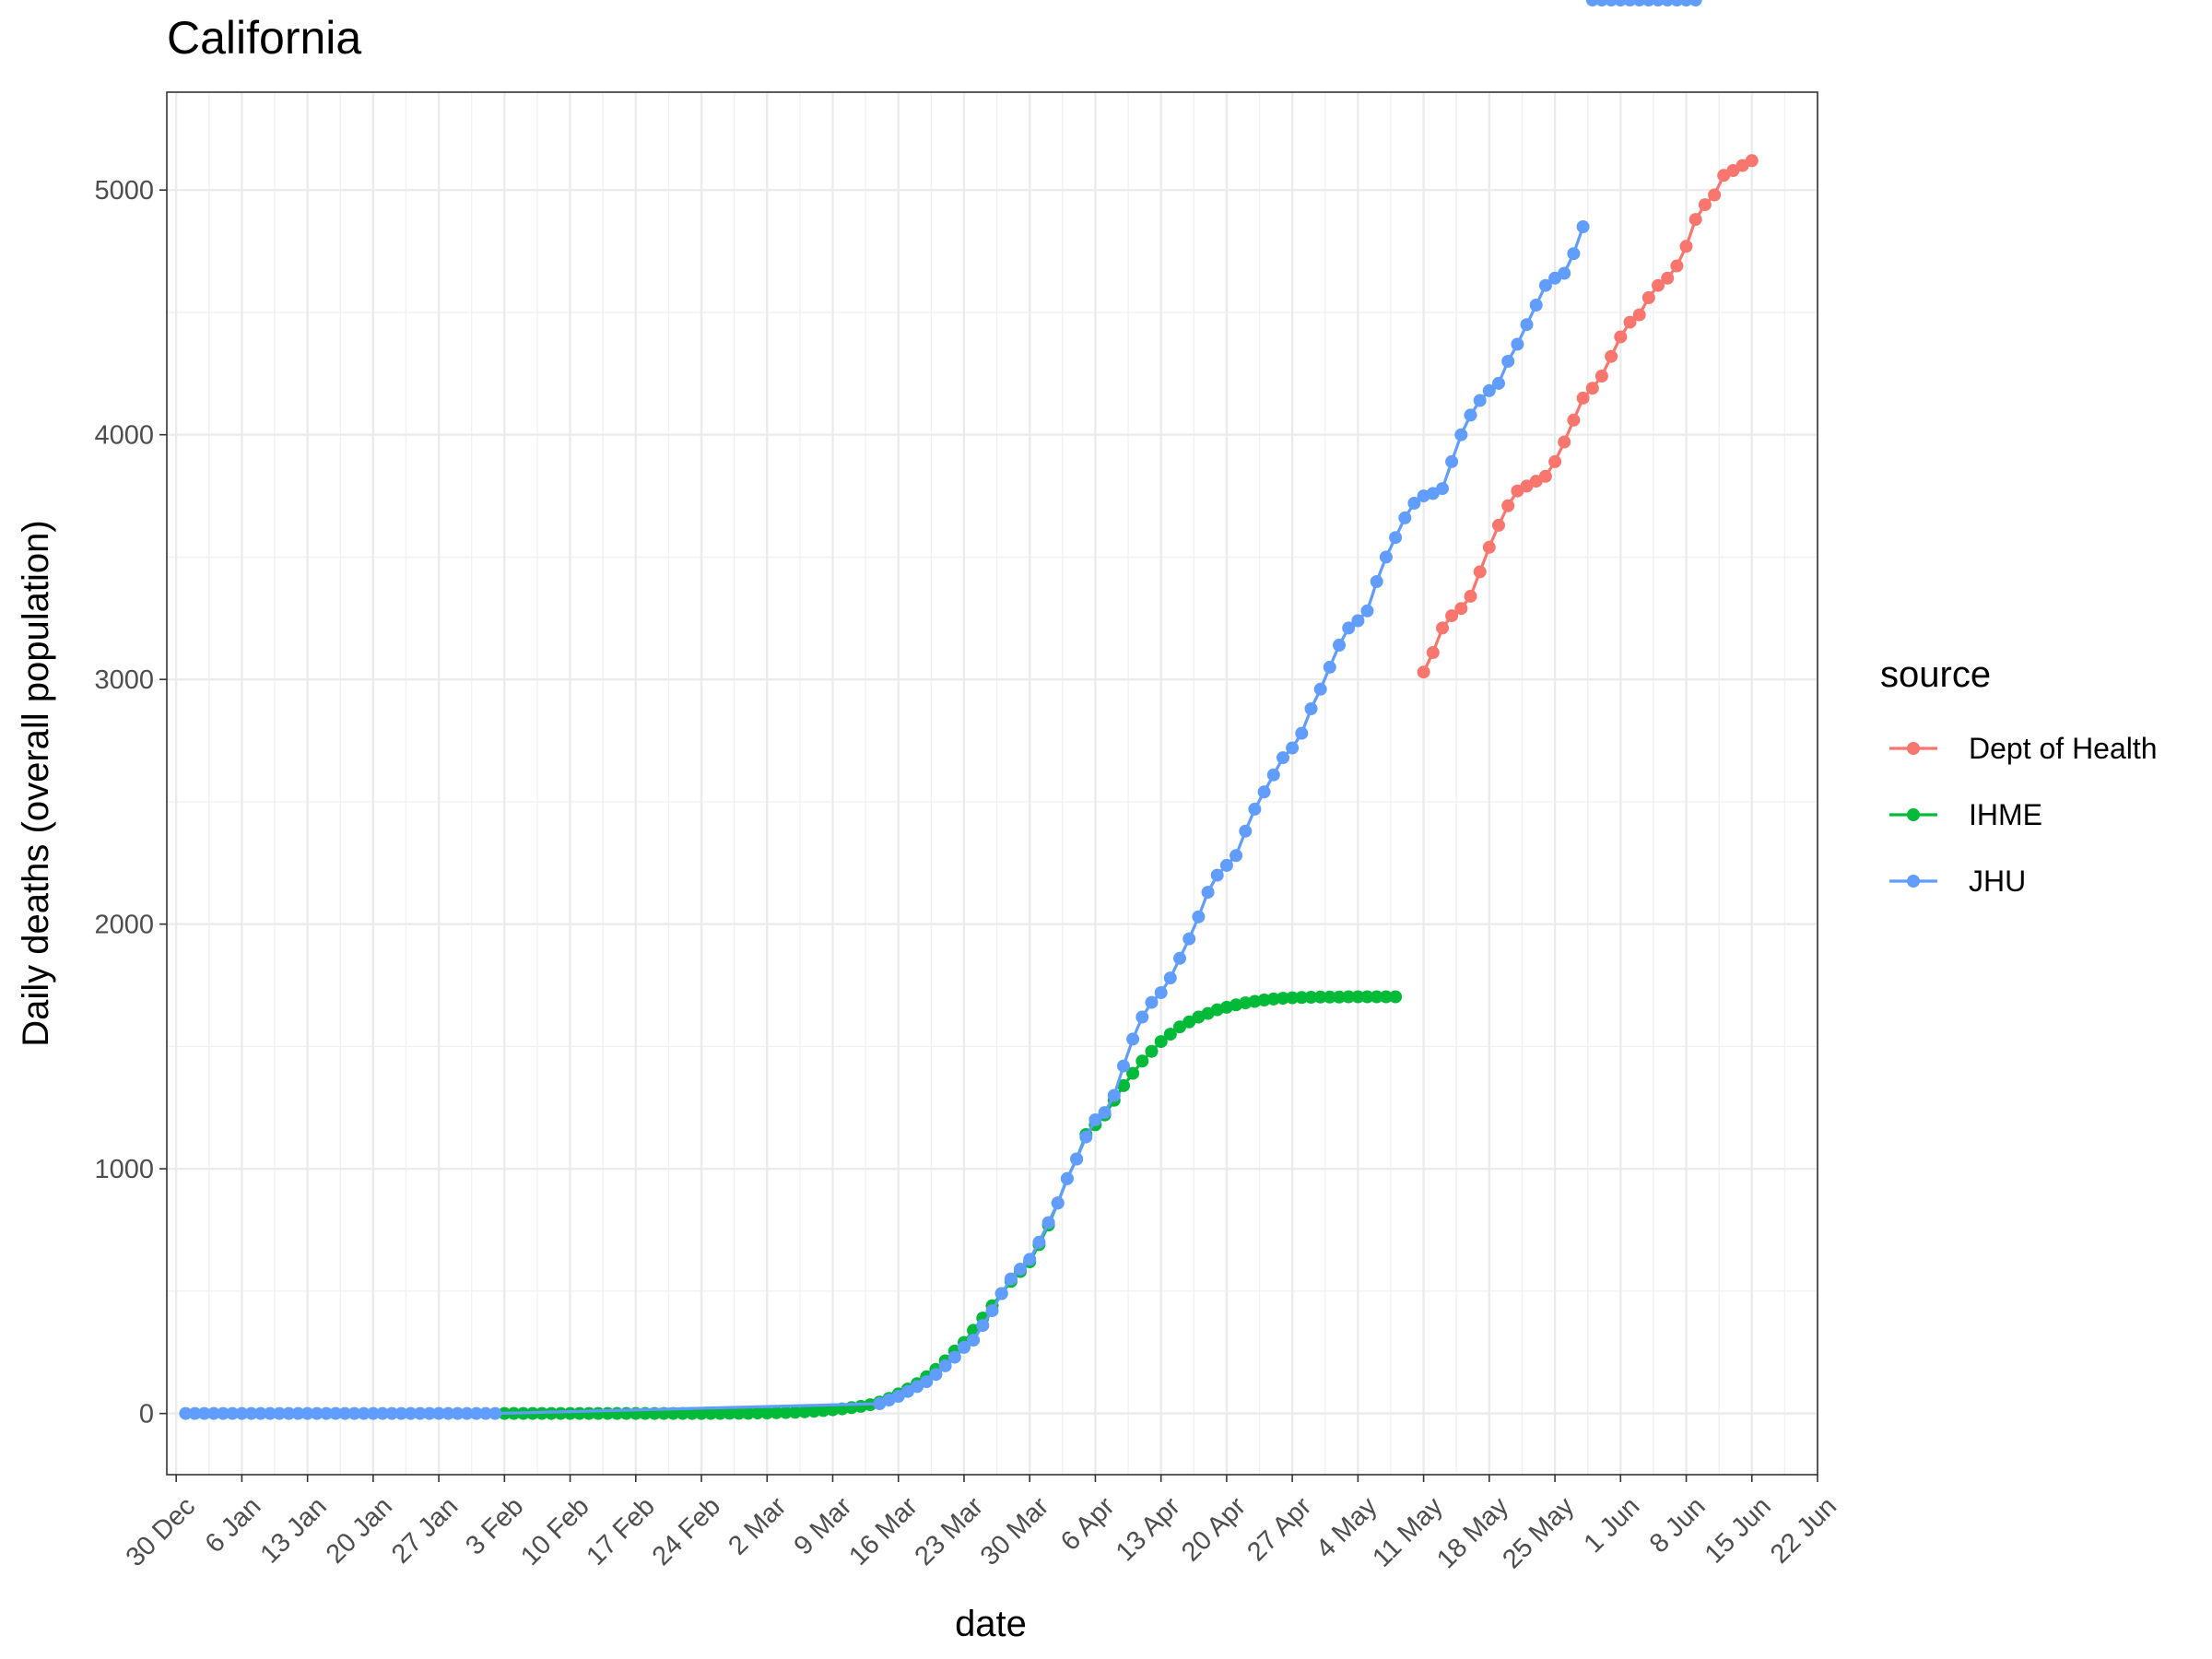 This screenshot has height=1659, width=2212. What do you see at coordinates (124, 925) in the screenshot?
I see `y-tick-label: 2000` at bounding box center [124, 925].